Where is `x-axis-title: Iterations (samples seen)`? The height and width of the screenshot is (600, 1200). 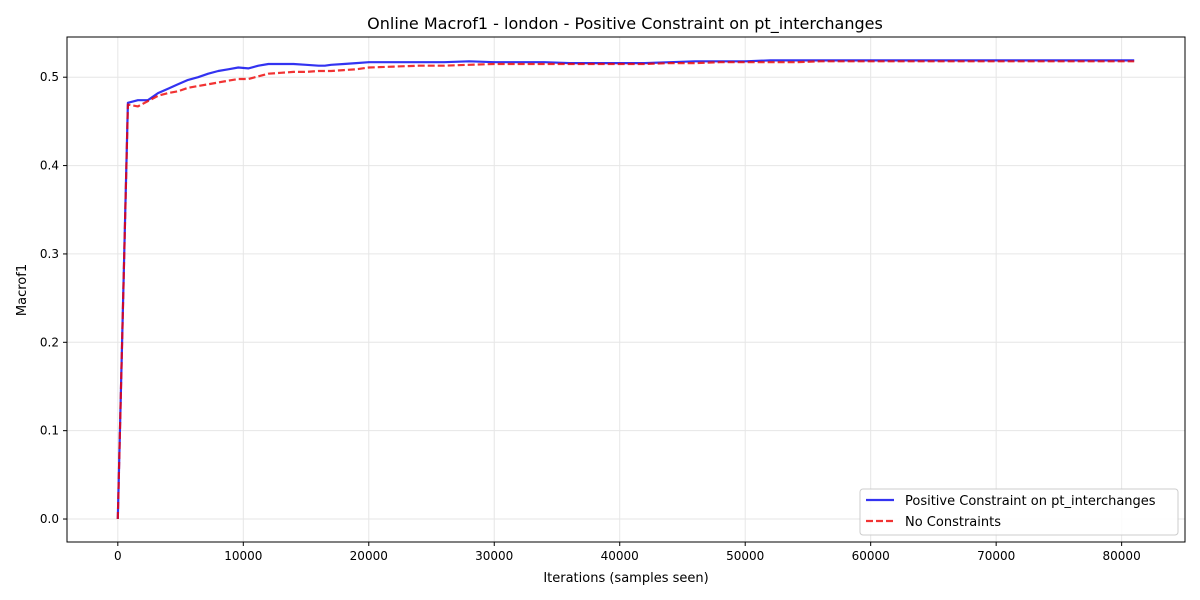
x-axis-title: Iterations (samples seen) is located at coordinates (625, 578).